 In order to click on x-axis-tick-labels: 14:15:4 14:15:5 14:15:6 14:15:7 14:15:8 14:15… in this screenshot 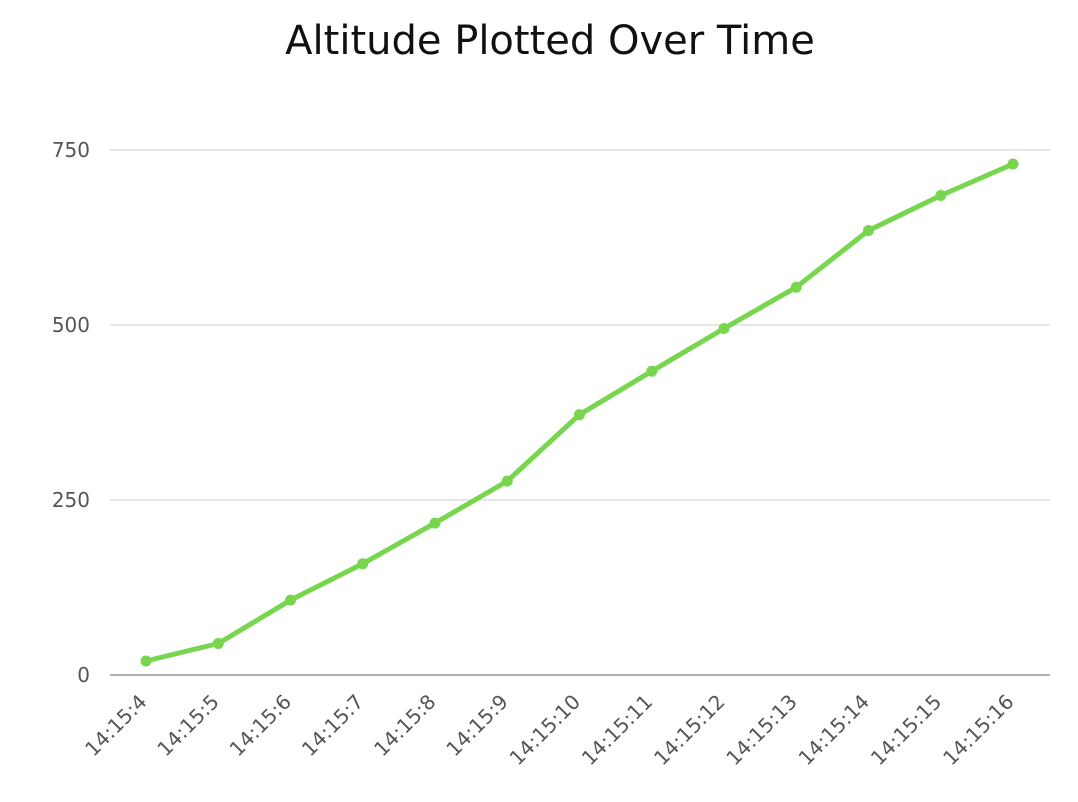, I will do `click(549, 730)`.